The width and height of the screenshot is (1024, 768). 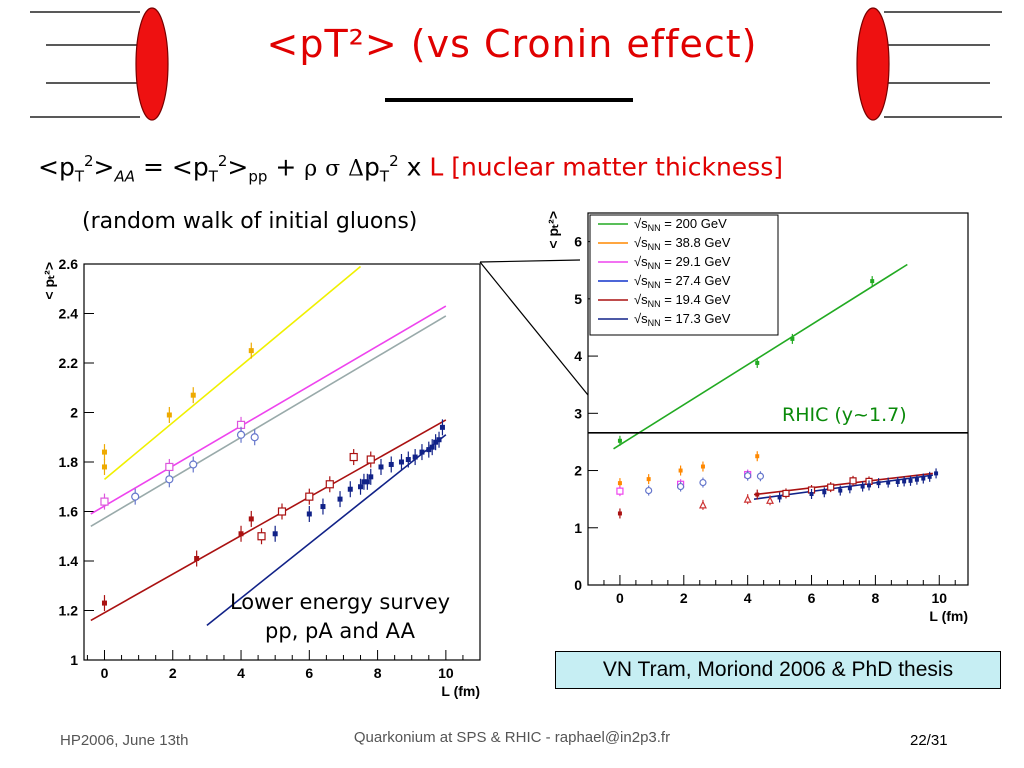 I want to click on legend-box, so click(x=684, y=275).